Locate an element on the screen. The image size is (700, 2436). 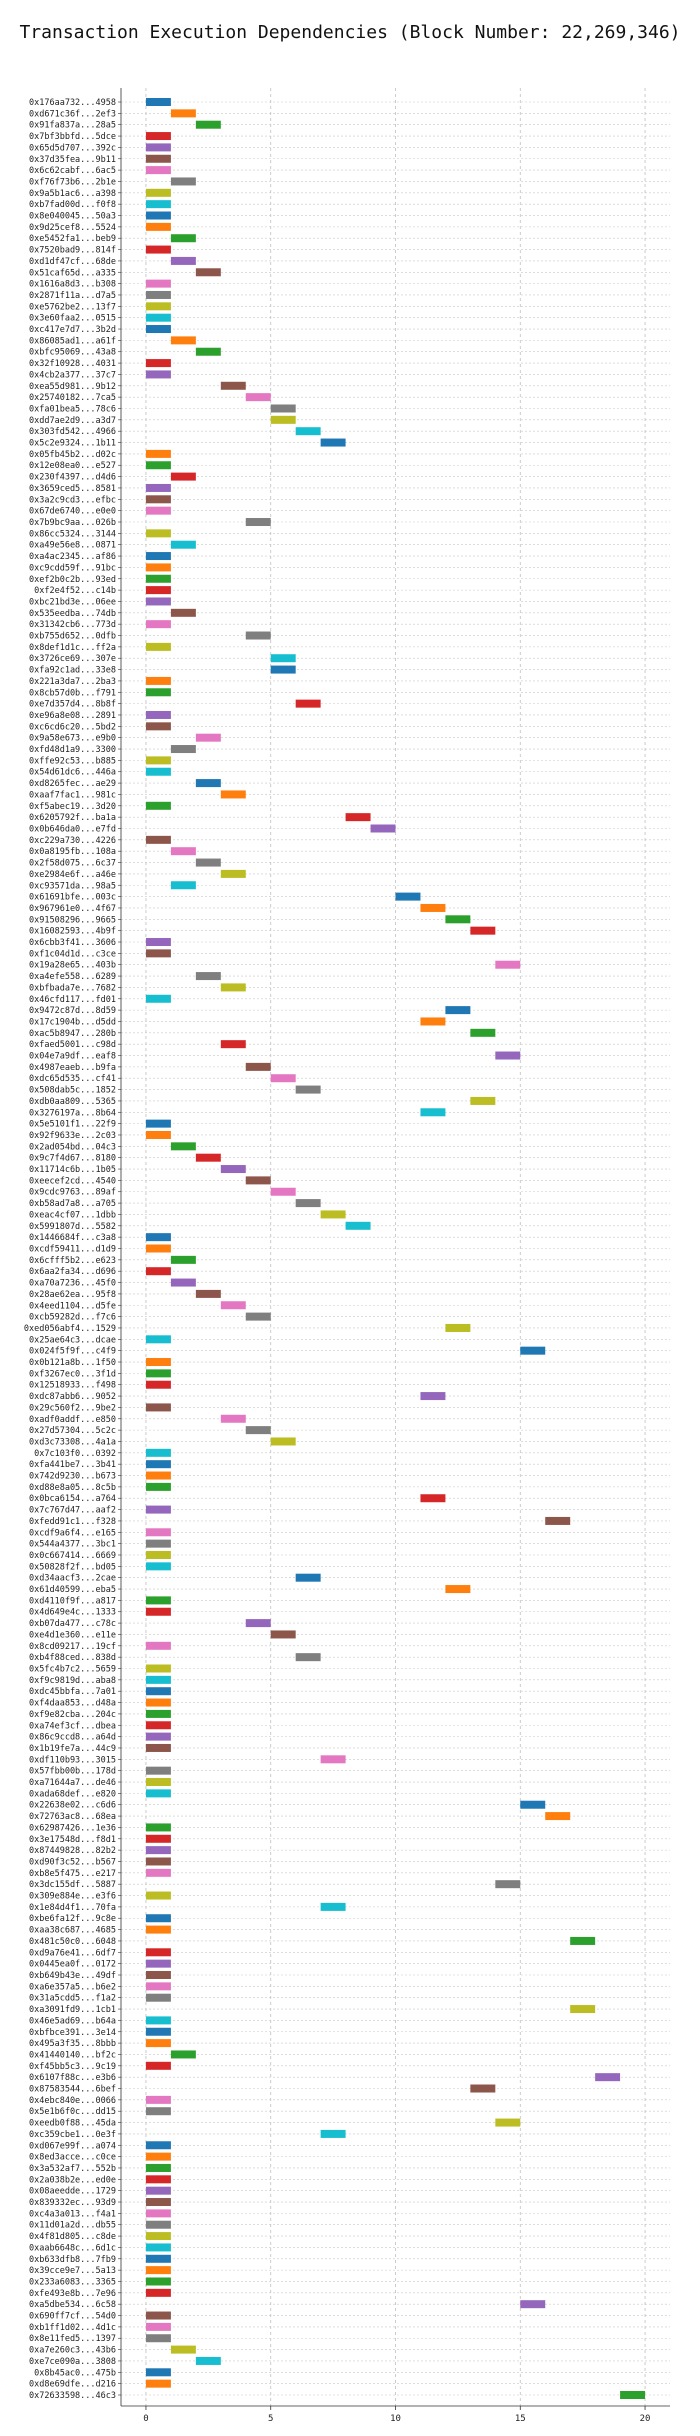
y-tick-label: 0x04e7a9df...eaf8 is located at coordinates (72, 1057).